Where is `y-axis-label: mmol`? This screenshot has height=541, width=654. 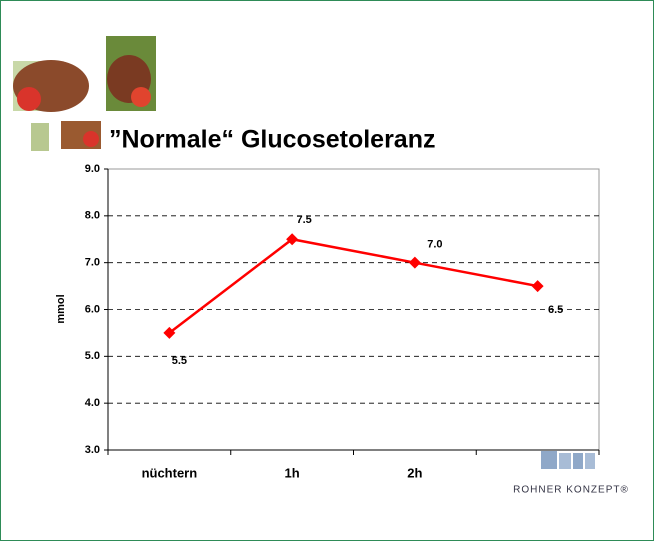
y-axis-label: mmol is located at coordinates (61, 308).